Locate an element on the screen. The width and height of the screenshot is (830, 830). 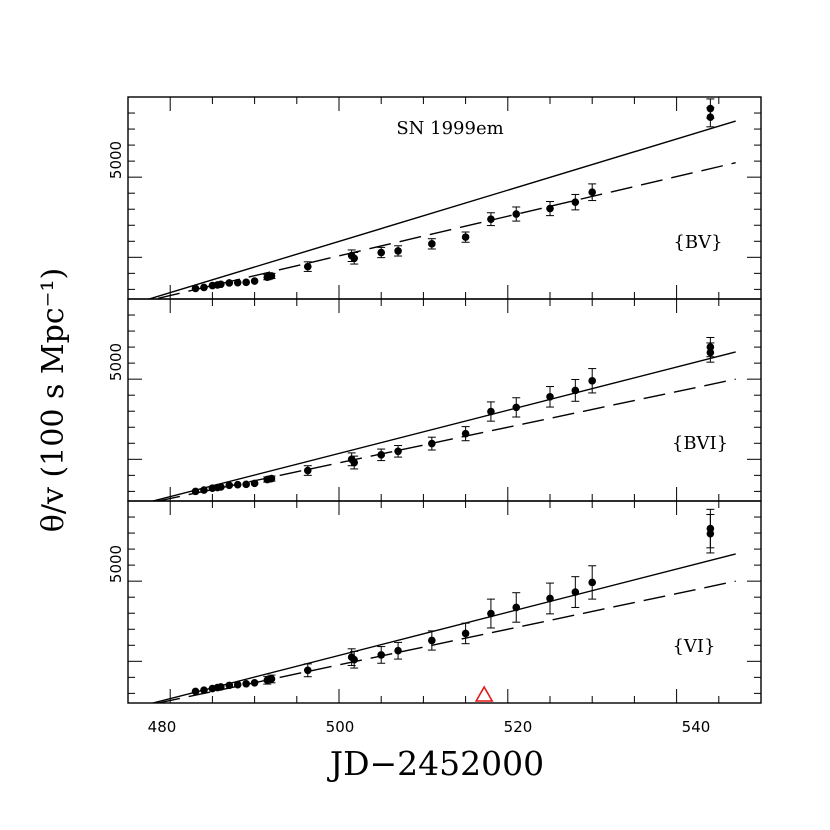
y-tick-labels: 5000 5000 5000 is located at coordinates (116, 362).